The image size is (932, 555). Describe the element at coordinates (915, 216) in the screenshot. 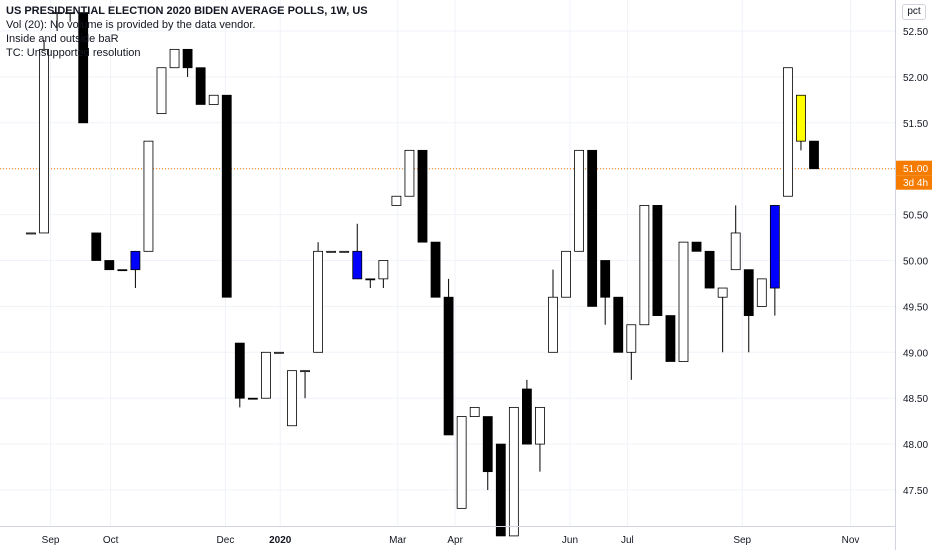

I see `y-tick-label: 50.50` at that location.